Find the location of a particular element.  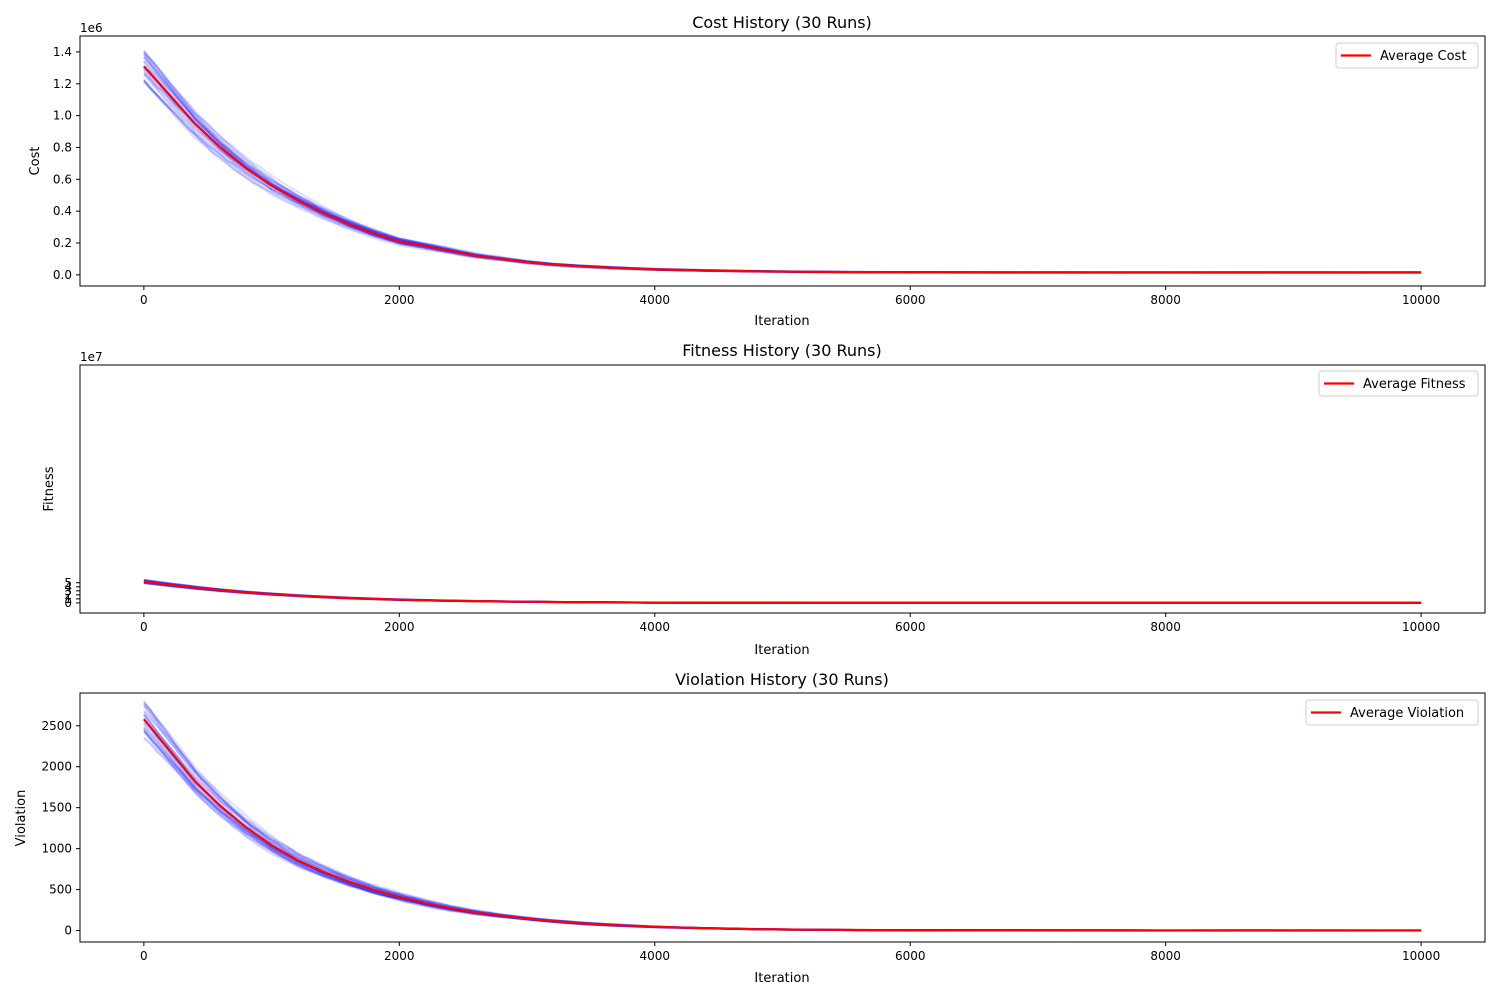

violation-chart-title: Violation History (30 Runs) is located at coordinates (782, 679).